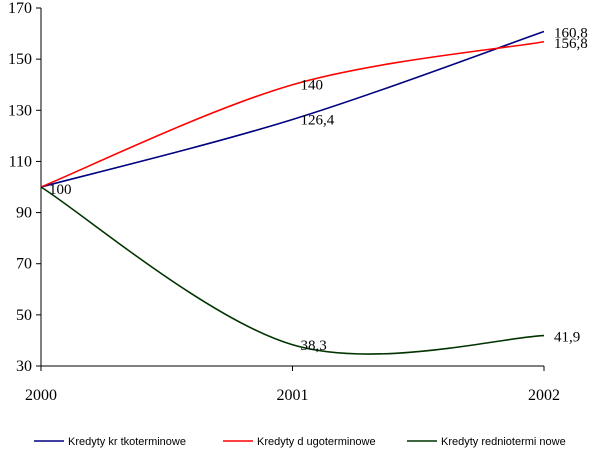 This screenshot has height=452, width=590. Describe the element at coordinates (24, 213) in the screenshot. I see `y-tick-label: 90` at that location.